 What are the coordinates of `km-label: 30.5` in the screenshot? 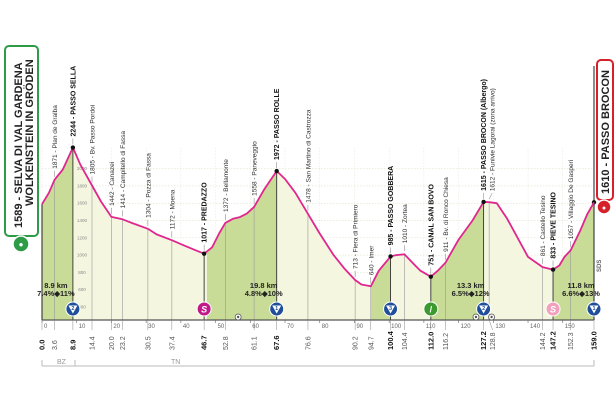 It's located at (148, 343).